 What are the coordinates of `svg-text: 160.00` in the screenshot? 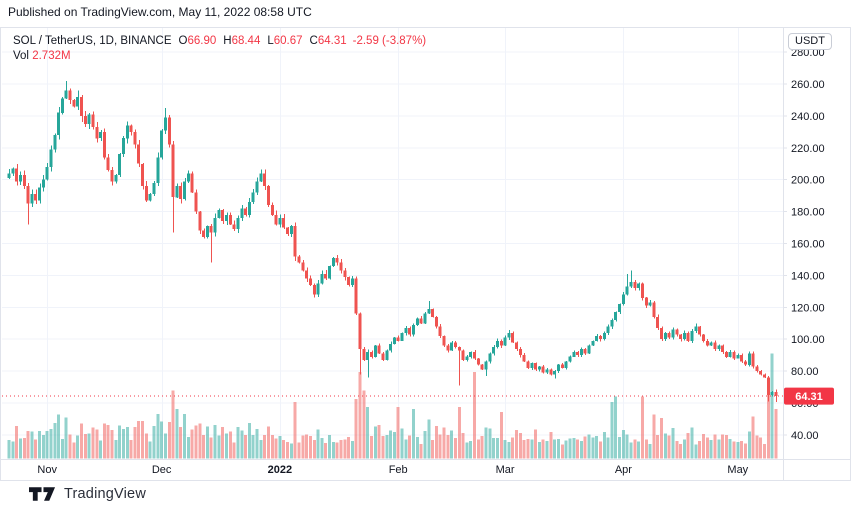 It's located at (808, 245).